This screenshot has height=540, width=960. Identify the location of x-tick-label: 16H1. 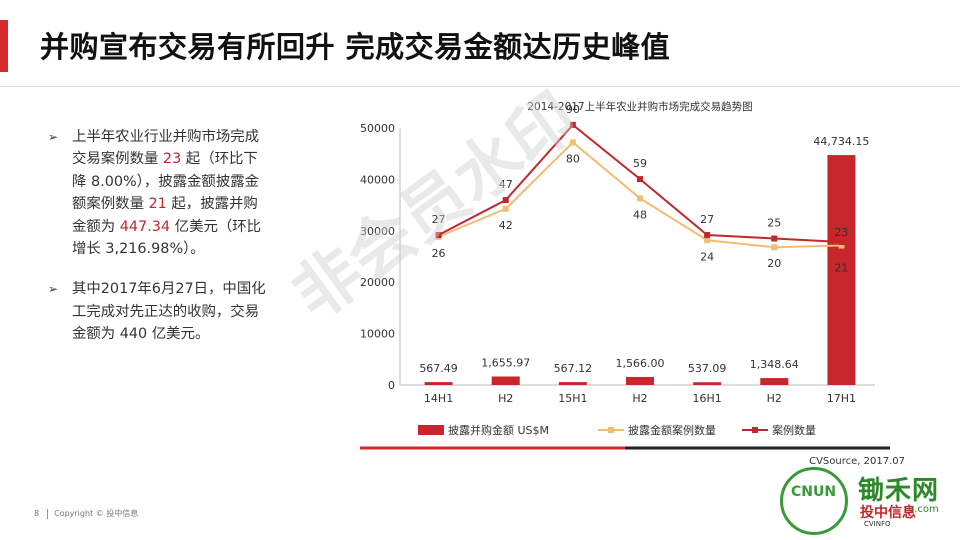
(707, 398).